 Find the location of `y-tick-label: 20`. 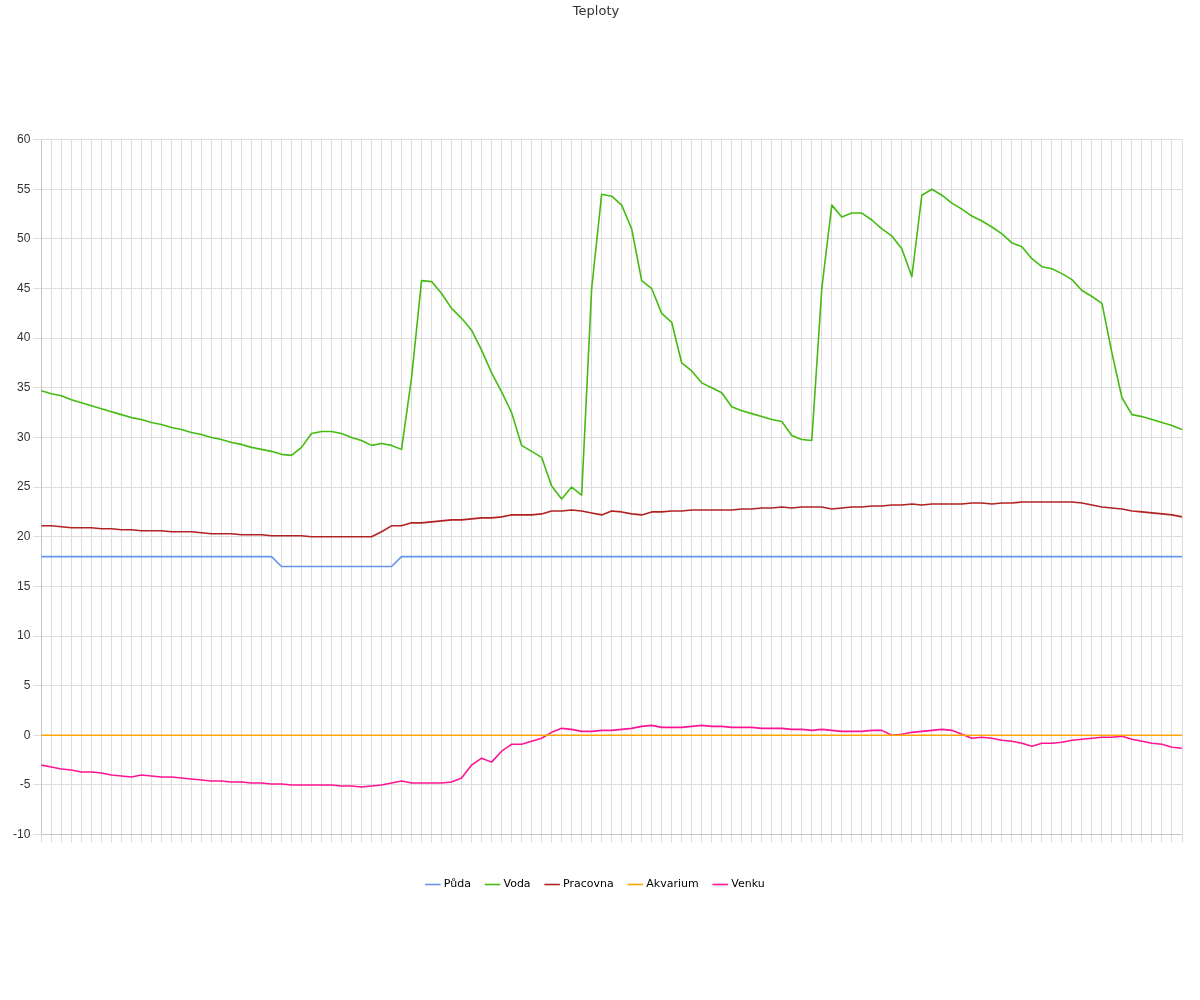

y-tick-label: 20 is located at coordinates (23, 536).